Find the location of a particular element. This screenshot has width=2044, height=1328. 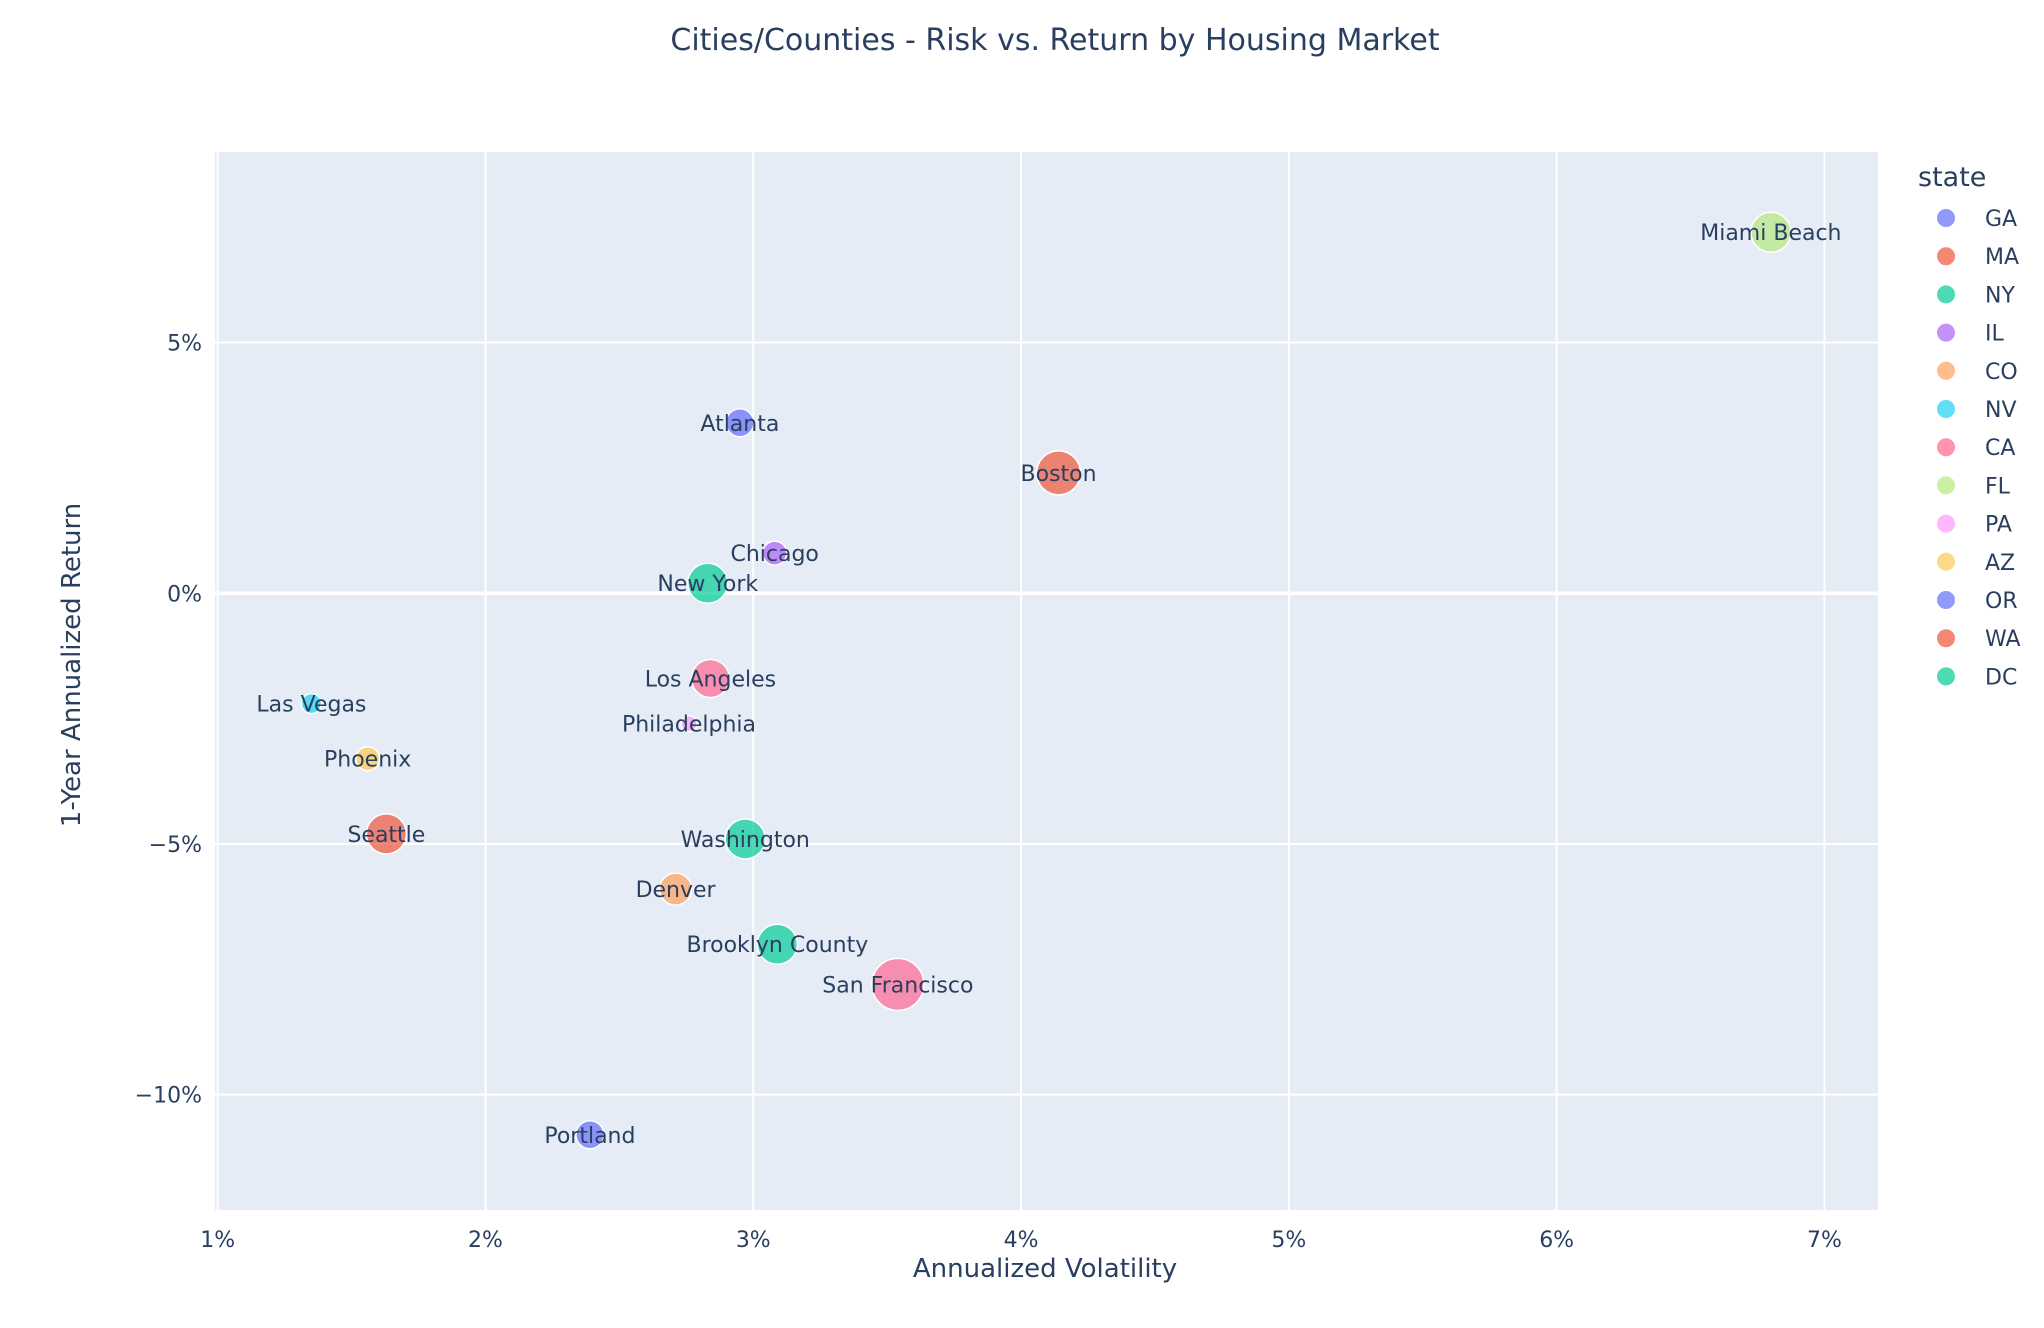

legend-label: DC is located at coordinates (2001, 677).